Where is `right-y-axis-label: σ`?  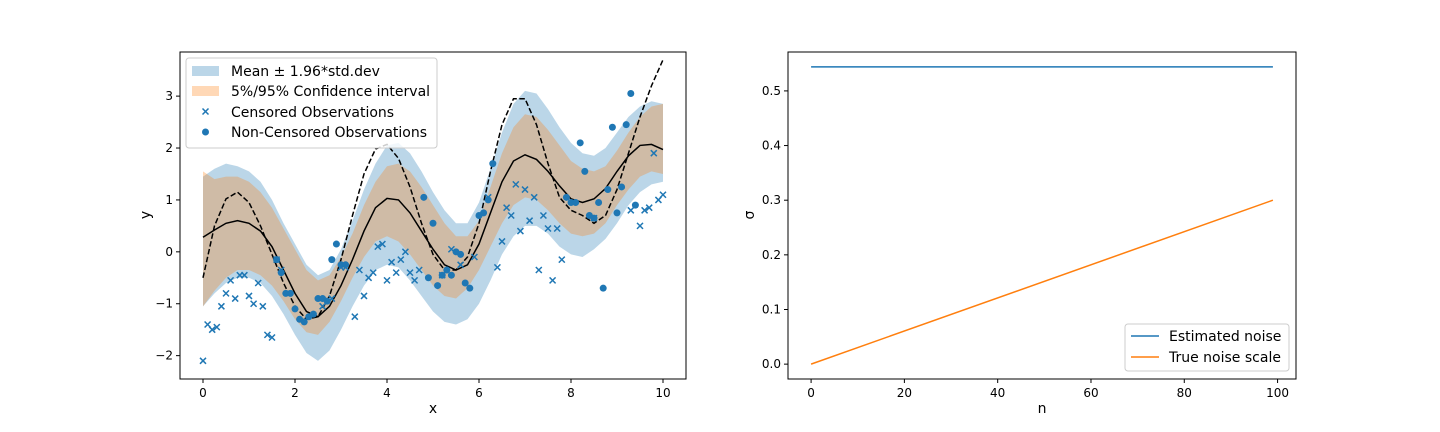 right-y-axis-label: σ is located at coordinates (750, 214).